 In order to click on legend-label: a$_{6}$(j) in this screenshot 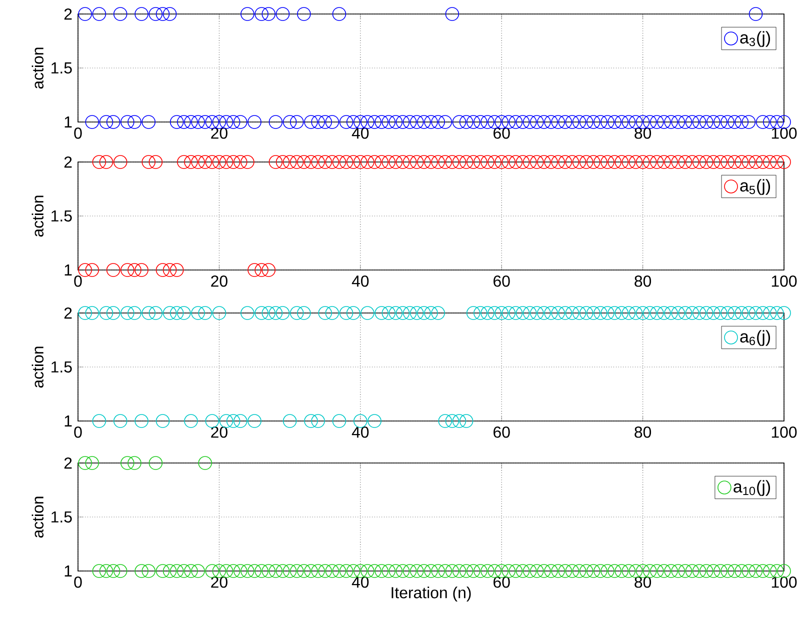, I will do `click(755, 338)`.